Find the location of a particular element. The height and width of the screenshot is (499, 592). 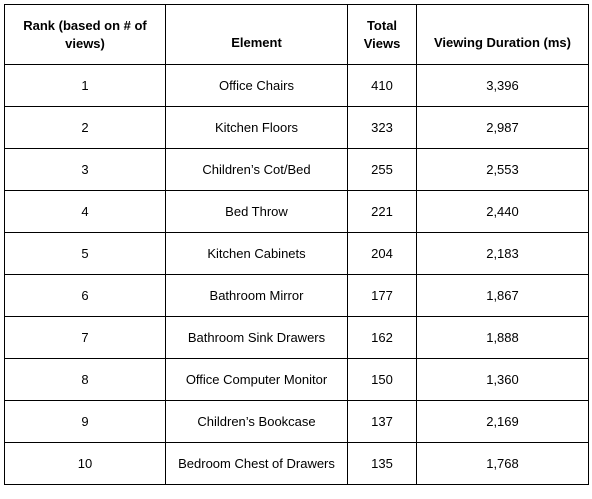

table-row: 9 Children’s Bookcase 137 2,169 is located at coordinates (296, 421).